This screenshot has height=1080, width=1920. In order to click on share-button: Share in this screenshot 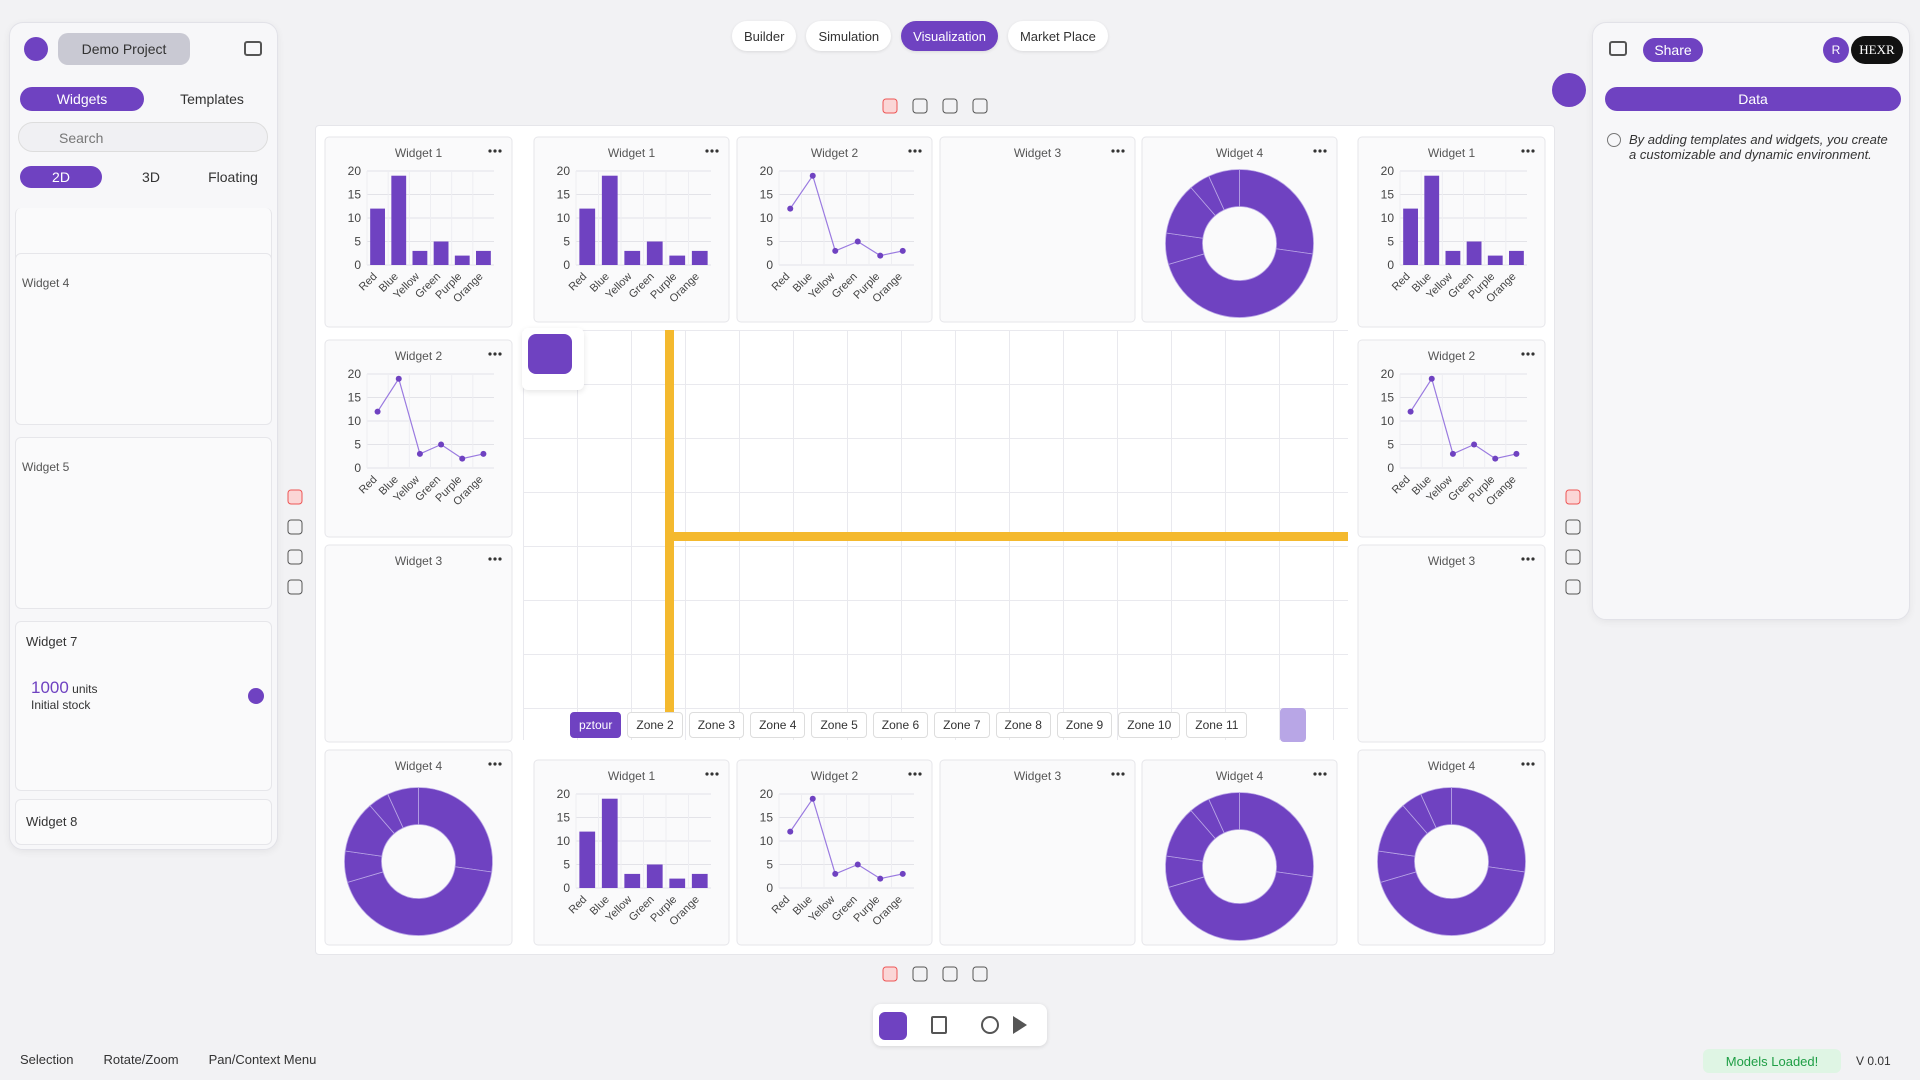, I will do `click(1673, 50)`.